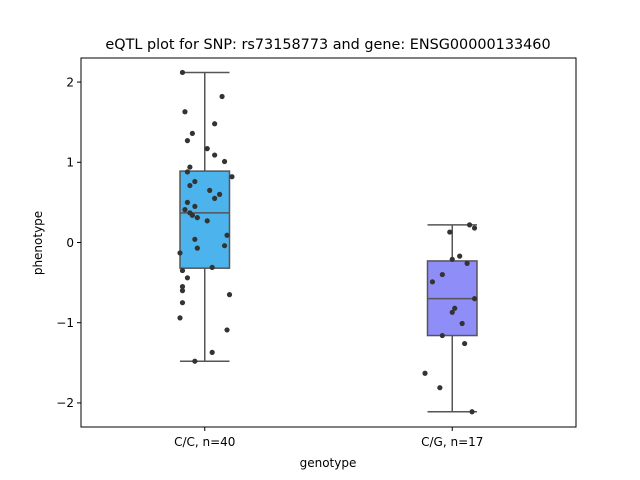 The image size is (640, 480). I want to click on y-axis-label: phenotype, so click(38, 243).